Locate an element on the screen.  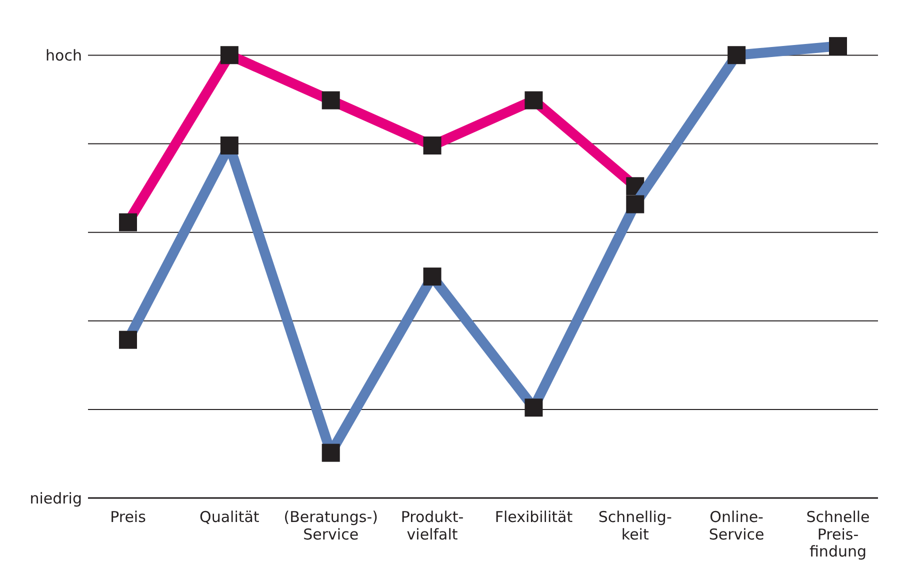
x-tick-label: Schnelle Preis- findung is located at coordinates (838, 534).